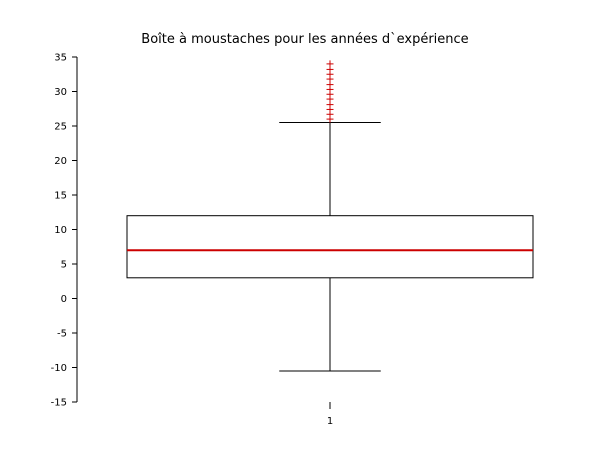  What do you see at coordinates (60, 127) in the screenshot?
I see `y-tick-label: 25` at bounding box center [60, 127].